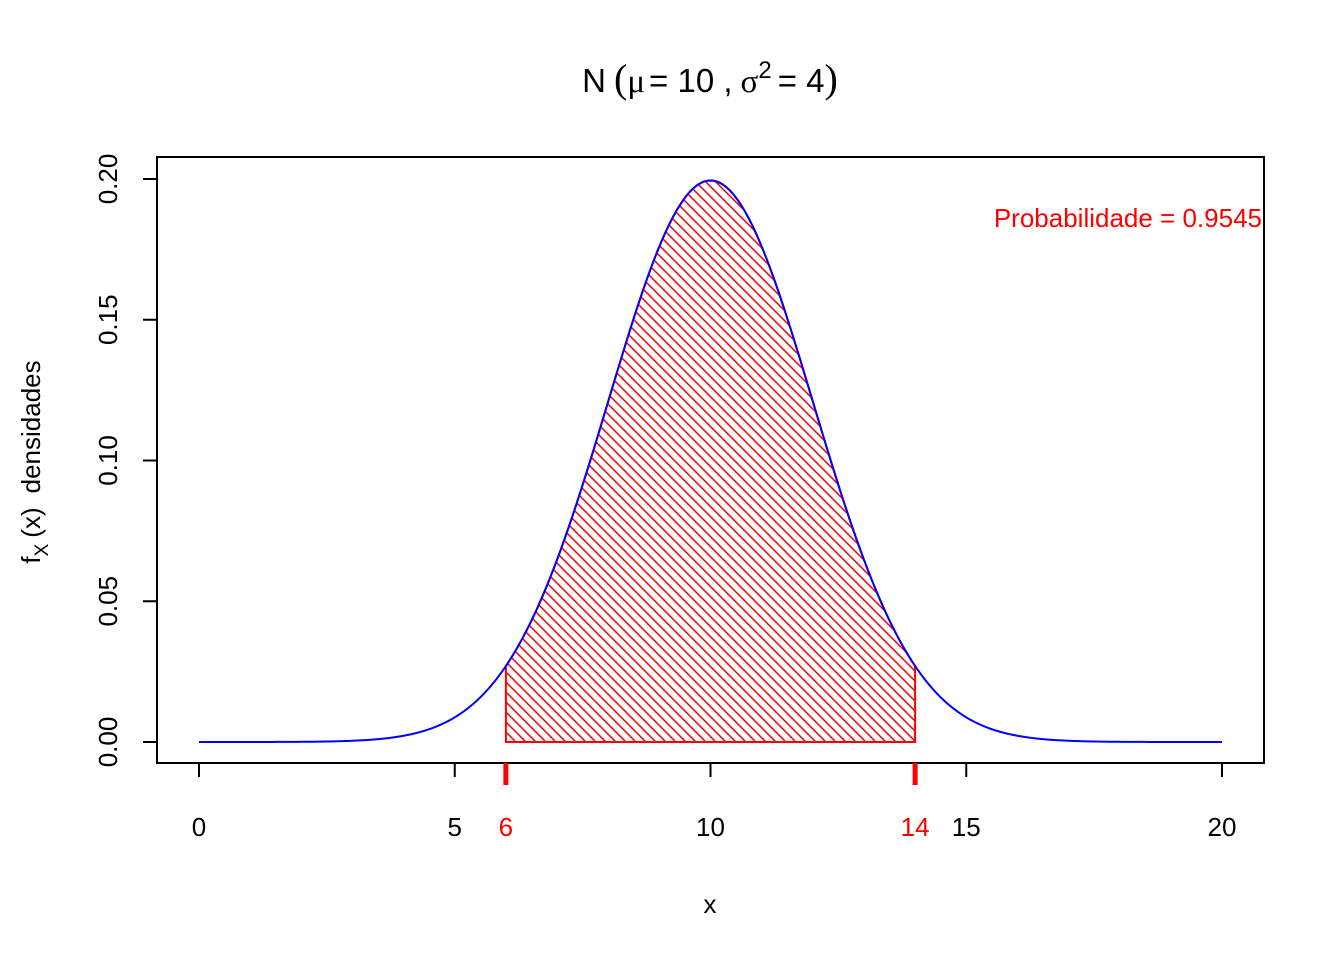  I want to click on title-sigma-symbol: σ, so click(750, 82).